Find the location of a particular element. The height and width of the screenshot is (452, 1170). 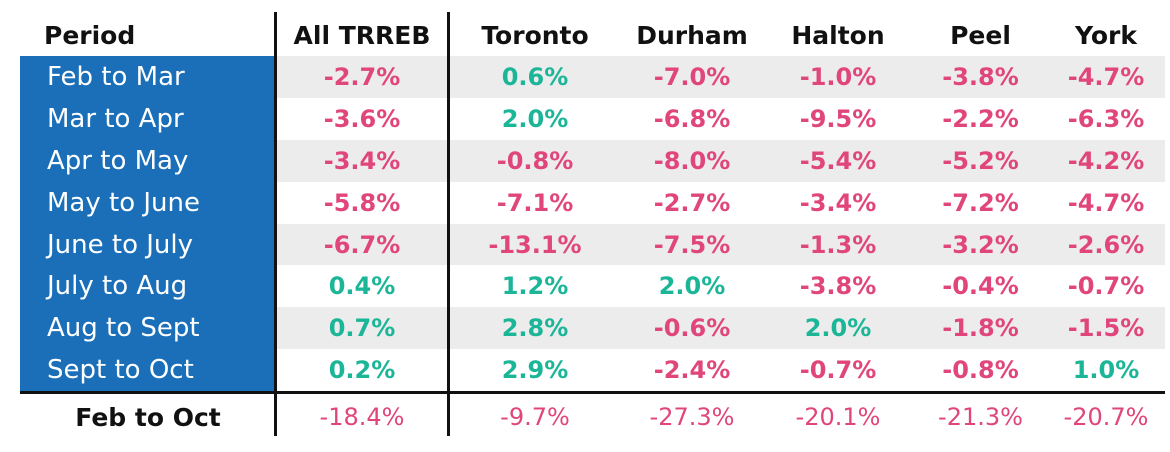

total-value-cell: -18.4% is located at coordinates (362, 416).